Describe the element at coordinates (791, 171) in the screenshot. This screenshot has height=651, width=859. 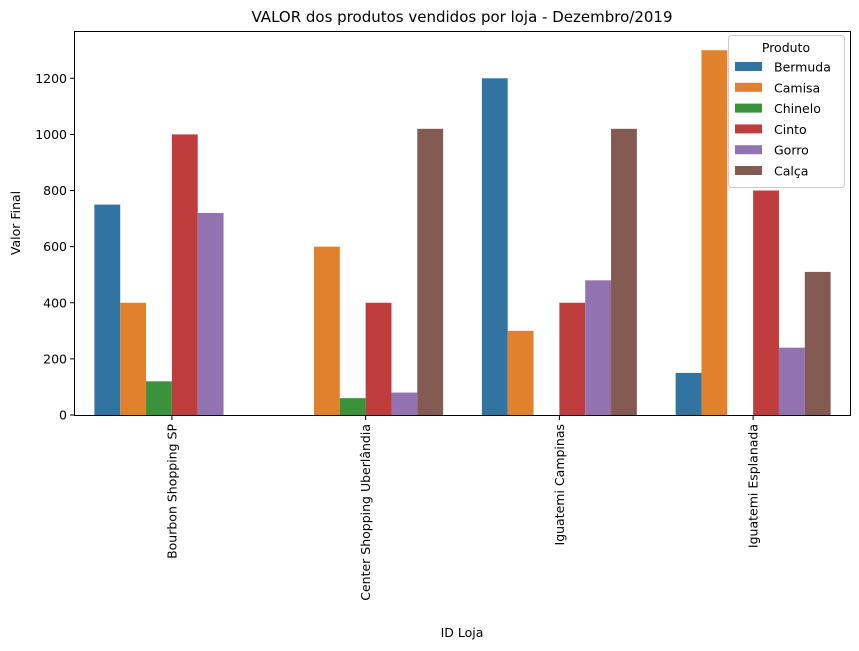
I see `legend-label-calça: Calça` at that location.